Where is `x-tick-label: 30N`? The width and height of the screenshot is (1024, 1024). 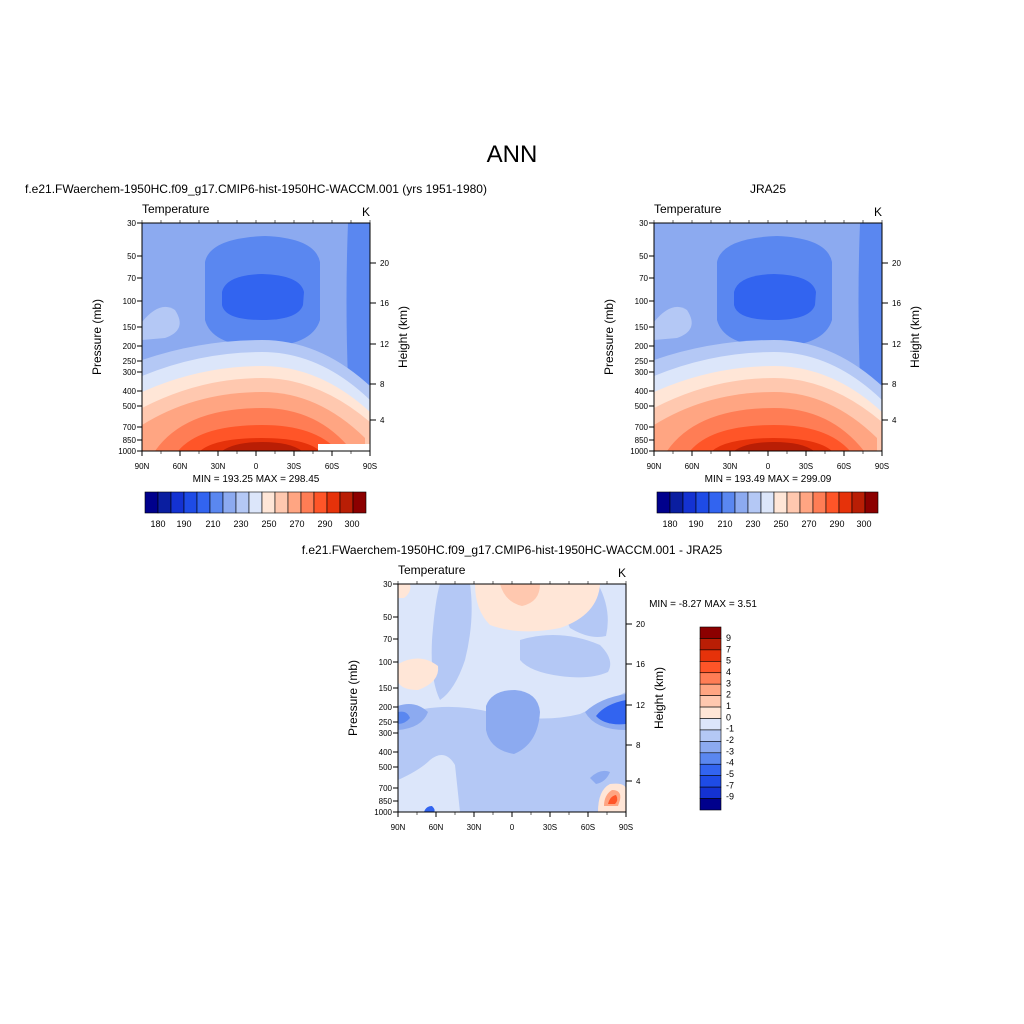
x-tick-label: 30N is located at coordinates (474, 827).